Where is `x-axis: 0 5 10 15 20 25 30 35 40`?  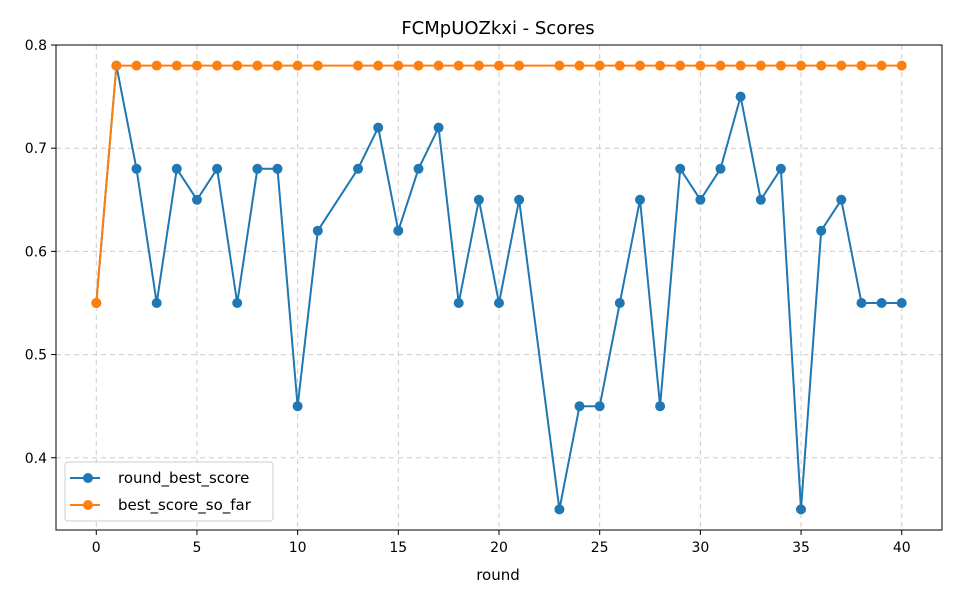
x-axis: 0 5 10 15 20 25 30 35 40 is located at coordinates (501, 543).